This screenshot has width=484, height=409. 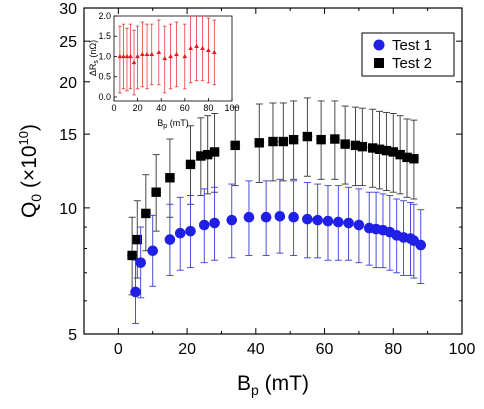 I want to click on y-axis-title-sup: 10, so click(x=23, y=138).